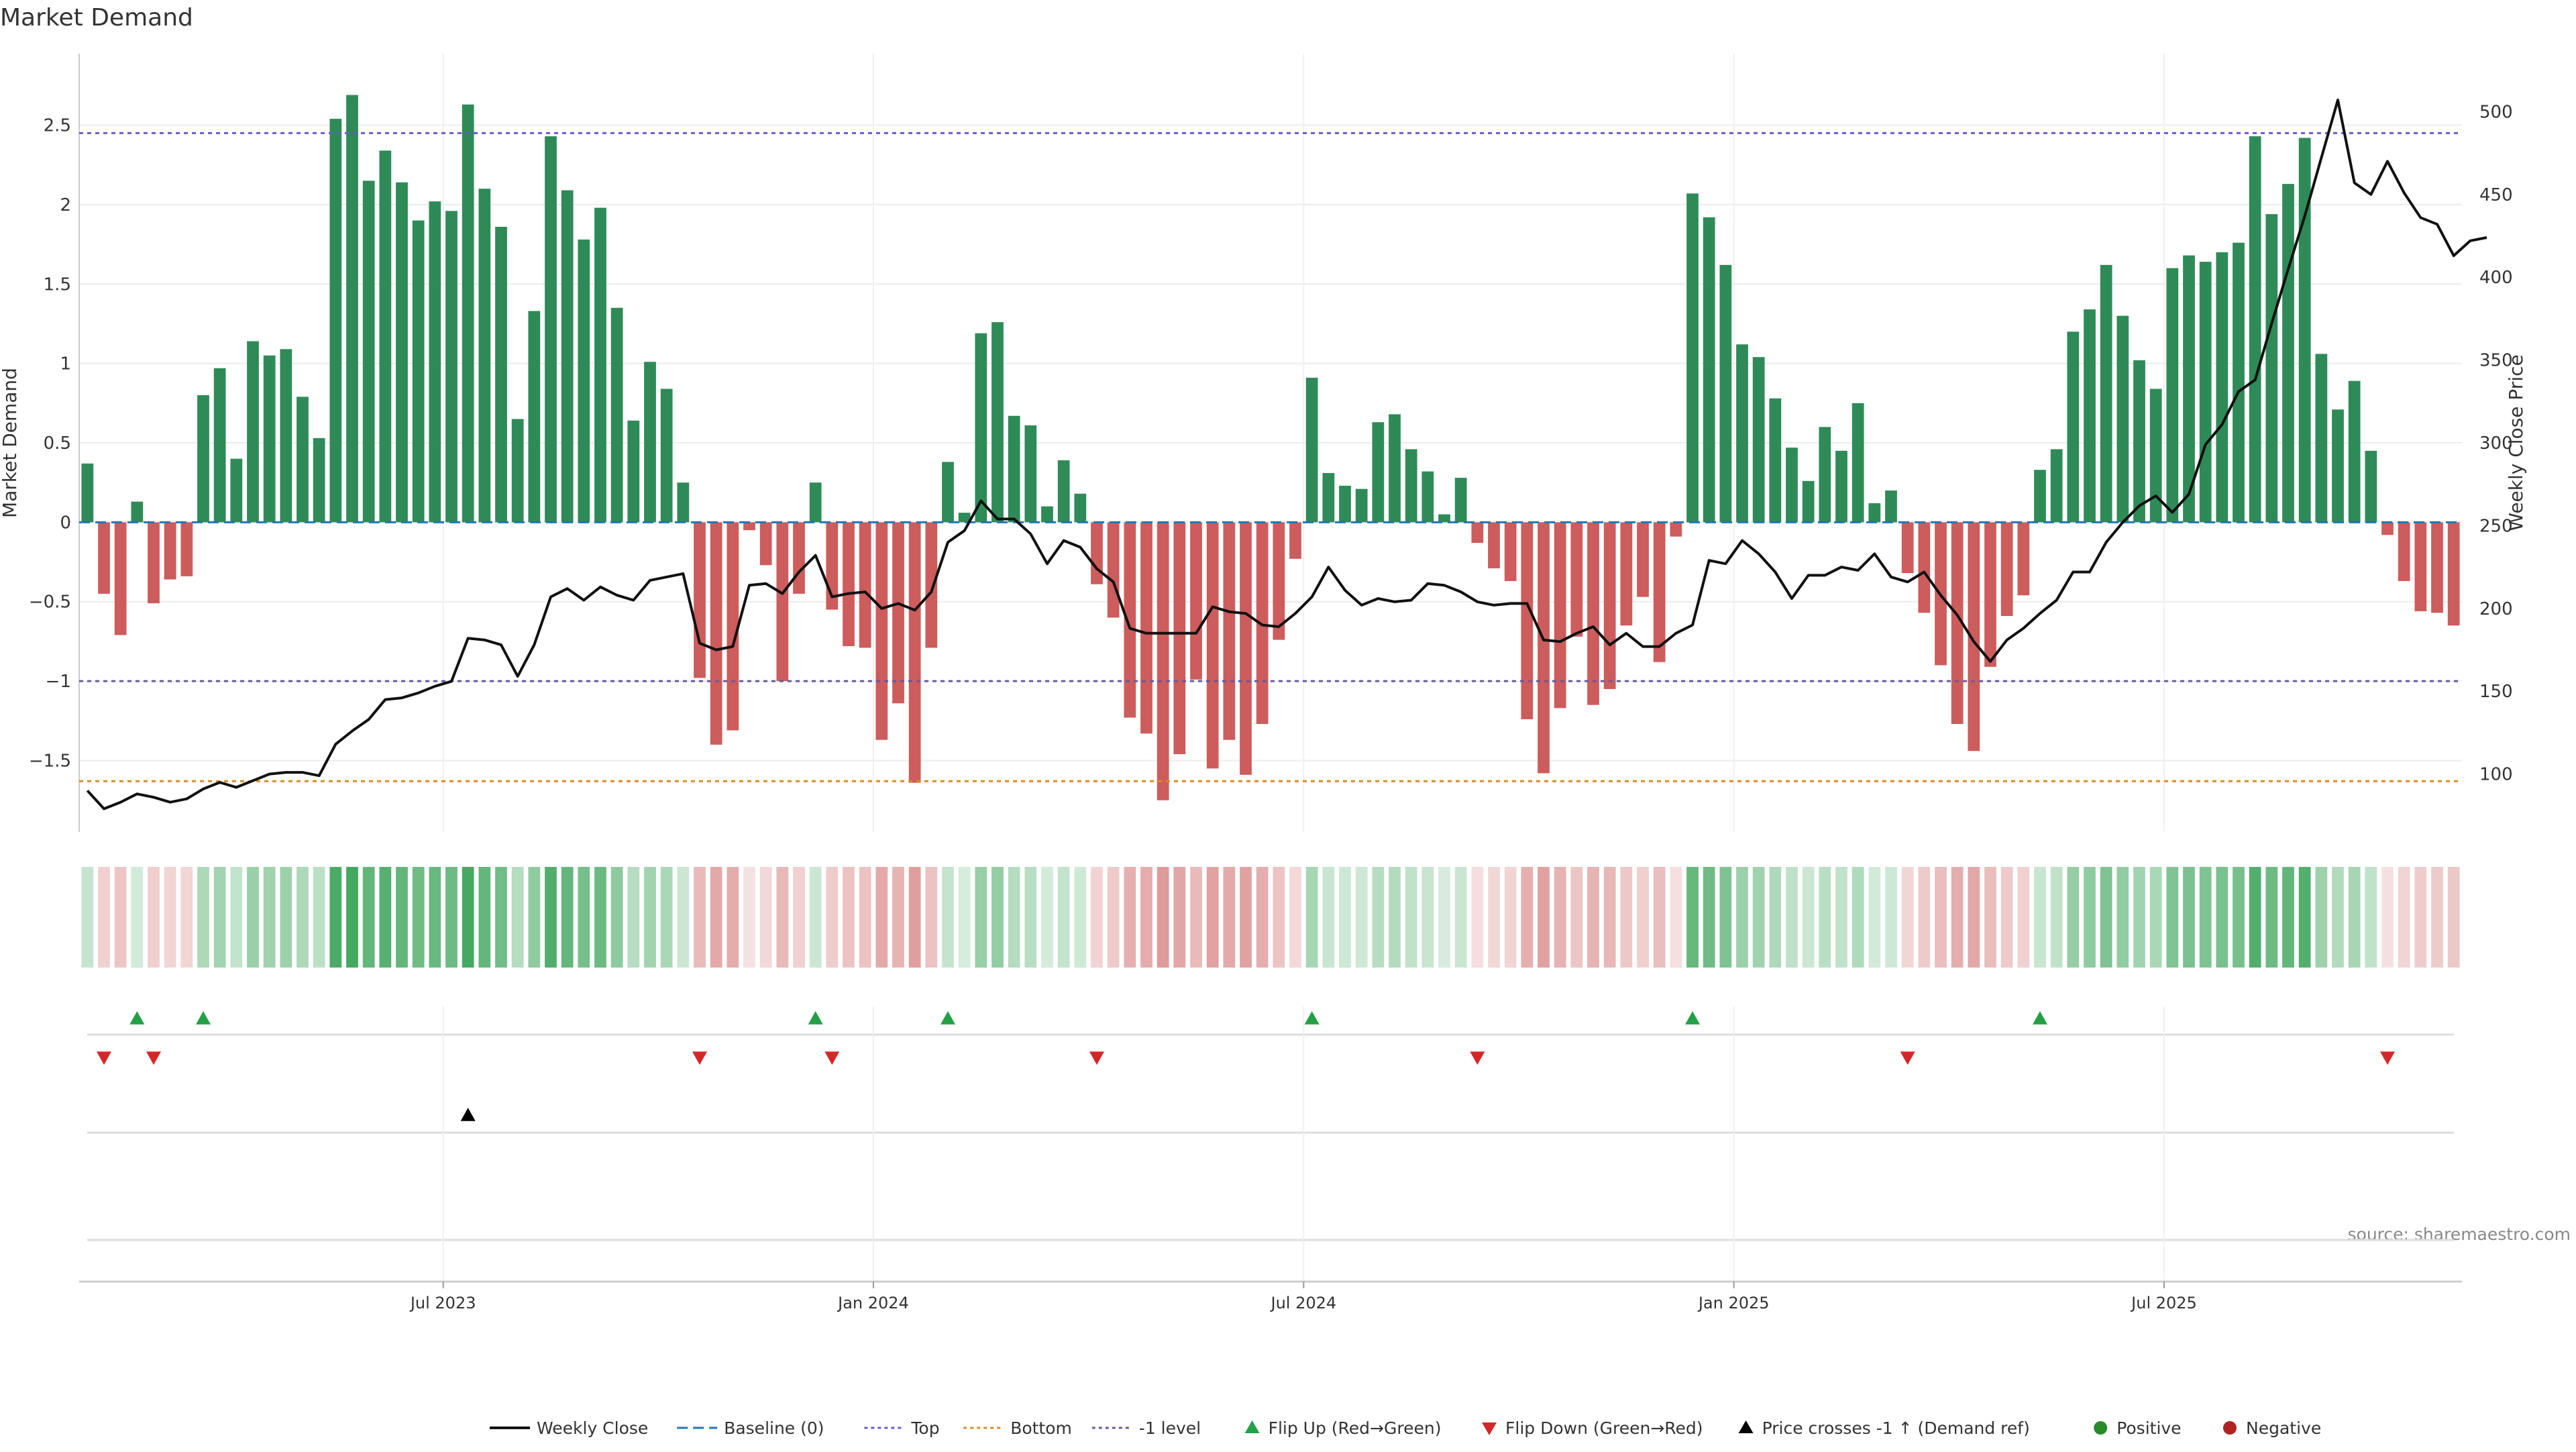  What do you see at coordinates (57, 126) in the screenshot?
I see `y-tick-label: 2.5` at bounding box center [57, 126].